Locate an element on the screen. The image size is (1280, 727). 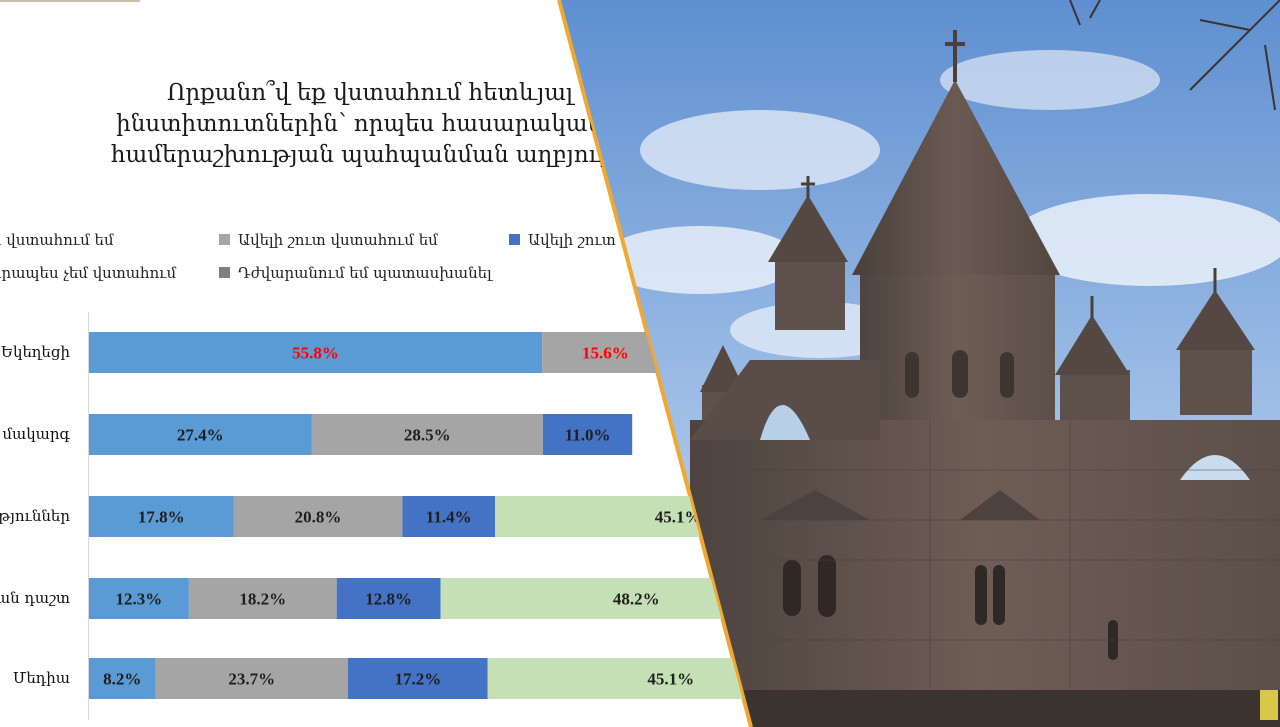
chart-title-line-2: ինստիտուտներին՝ որպես հասարակակա is located at coordinates (370, 124).